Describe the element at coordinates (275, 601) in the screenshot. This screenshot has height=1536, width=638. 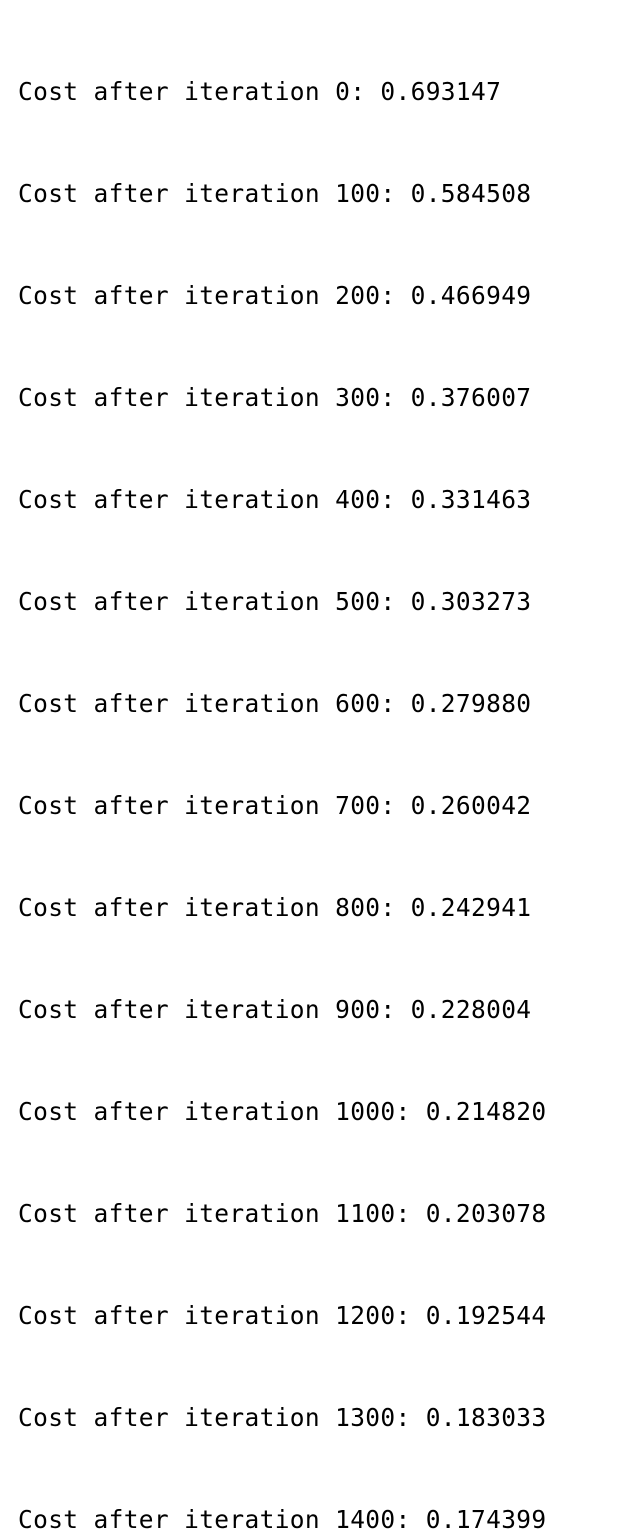
I see `cost-line-iteration-500: Cost after iteration 500: 0.303273` at that location.